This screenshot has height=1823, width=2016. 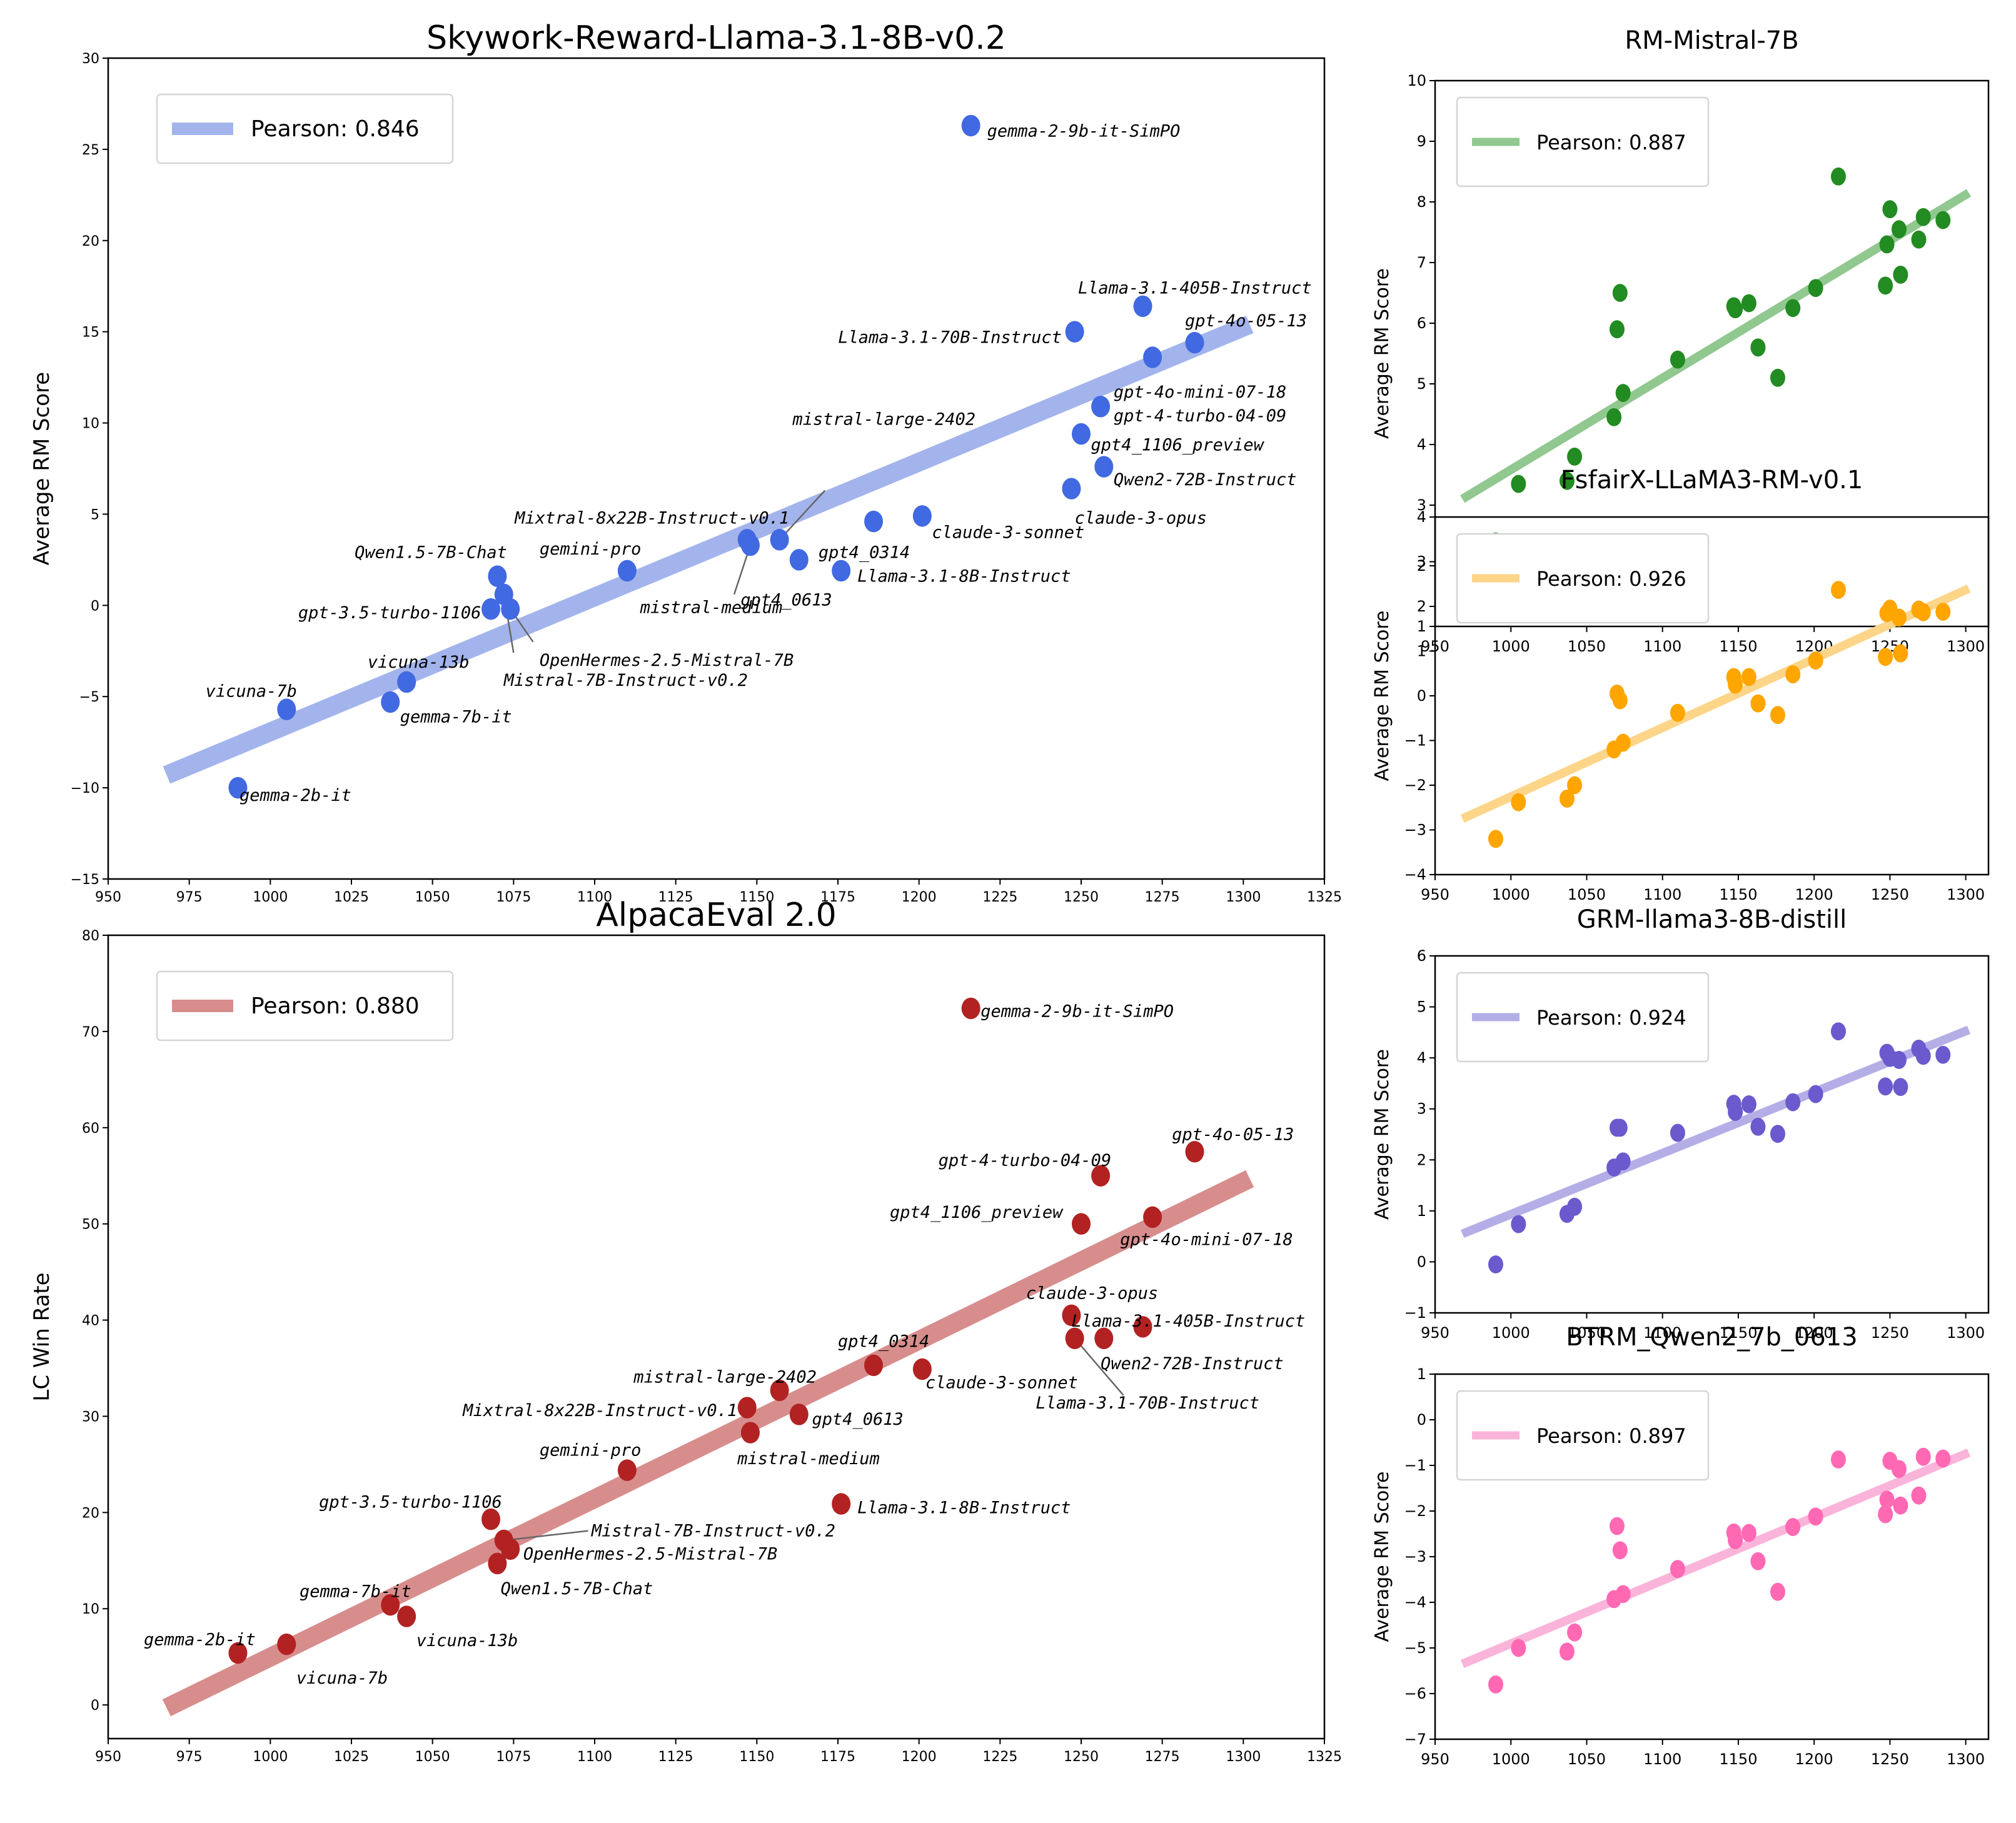 What do you see at coordinates (838, 898) in the screenshot?
I see `x-tick-label: 1175` at bounding box center [838, 898].